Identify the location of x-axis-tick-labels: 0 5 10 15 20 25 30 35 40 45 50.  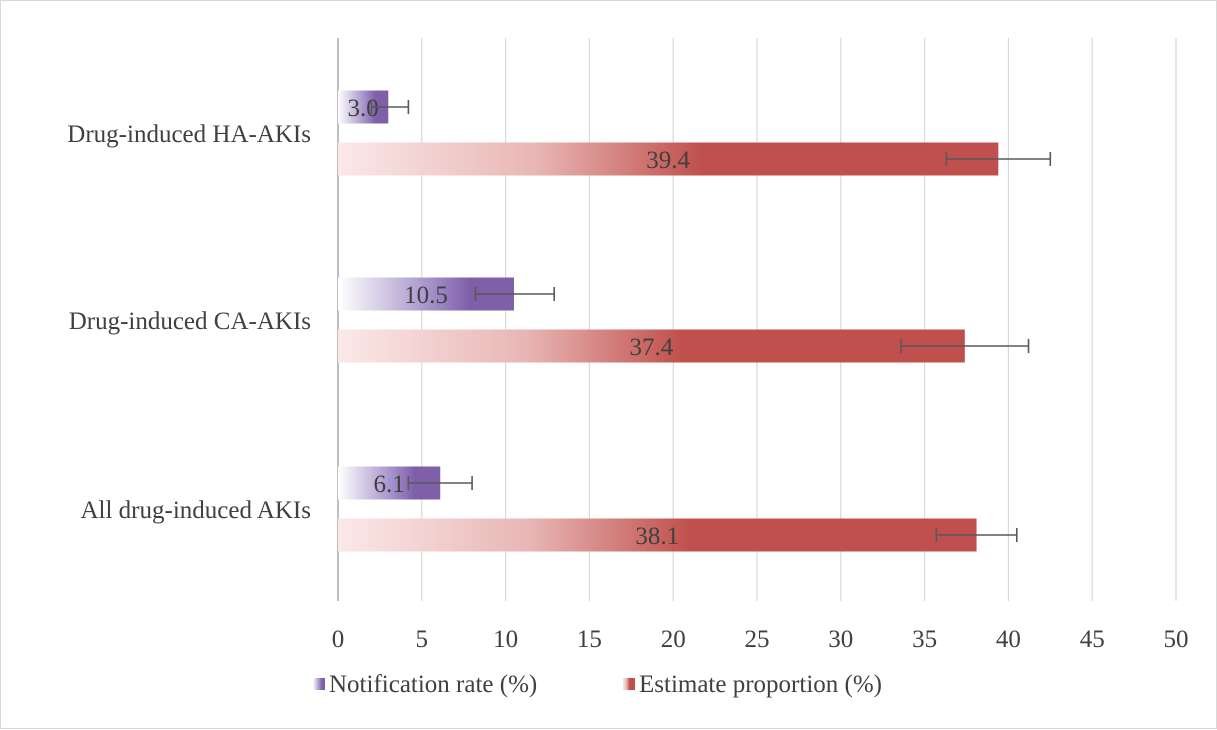
(760, 639).